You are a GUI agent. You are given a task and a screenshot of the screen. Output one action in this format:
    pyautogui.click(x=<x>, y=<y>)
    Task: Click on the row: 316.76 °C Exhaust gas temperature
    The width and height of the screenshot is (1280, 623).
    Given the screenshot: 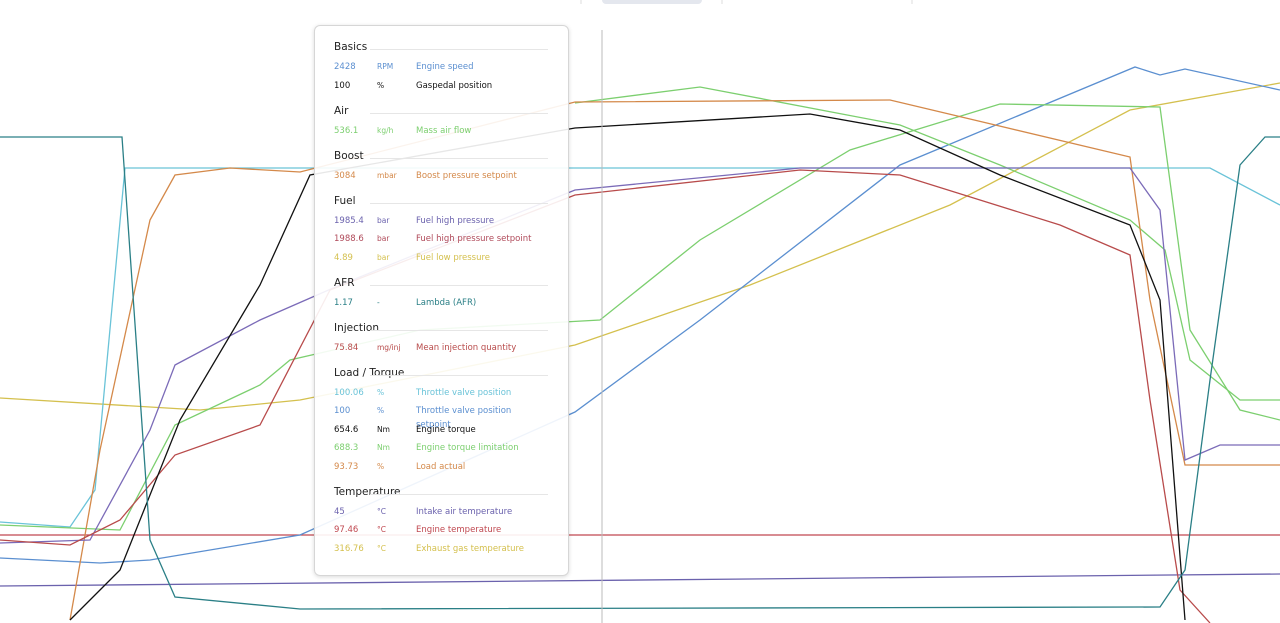 What is the action you would take?
    pyautogui.click(x=441, y=551)
    